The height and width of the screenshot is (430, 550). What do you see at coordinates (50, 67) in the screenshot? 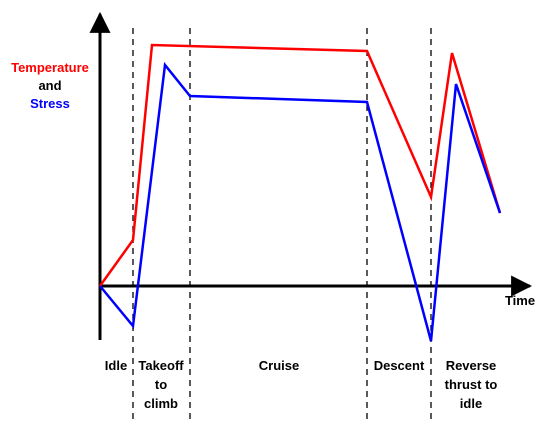
I see `ylabel-temperature: Temperature` at bounding box center [50, 67].